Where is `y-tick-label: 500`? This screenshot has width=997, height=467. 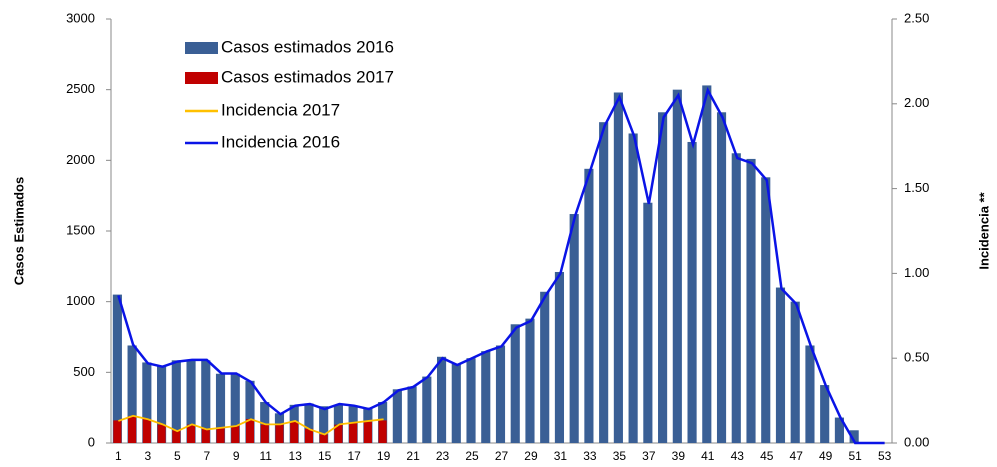 y-tick-label: 500 is located at coordinates (84, 371).